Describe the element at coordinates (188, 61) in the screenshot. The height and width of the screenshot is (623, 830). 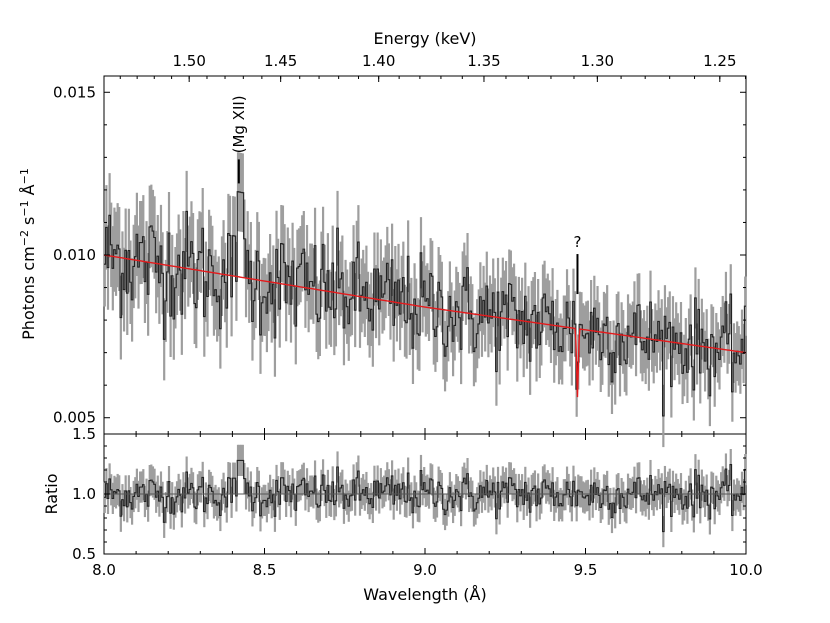
I see `energy-tick-label: 1.50` at that location.